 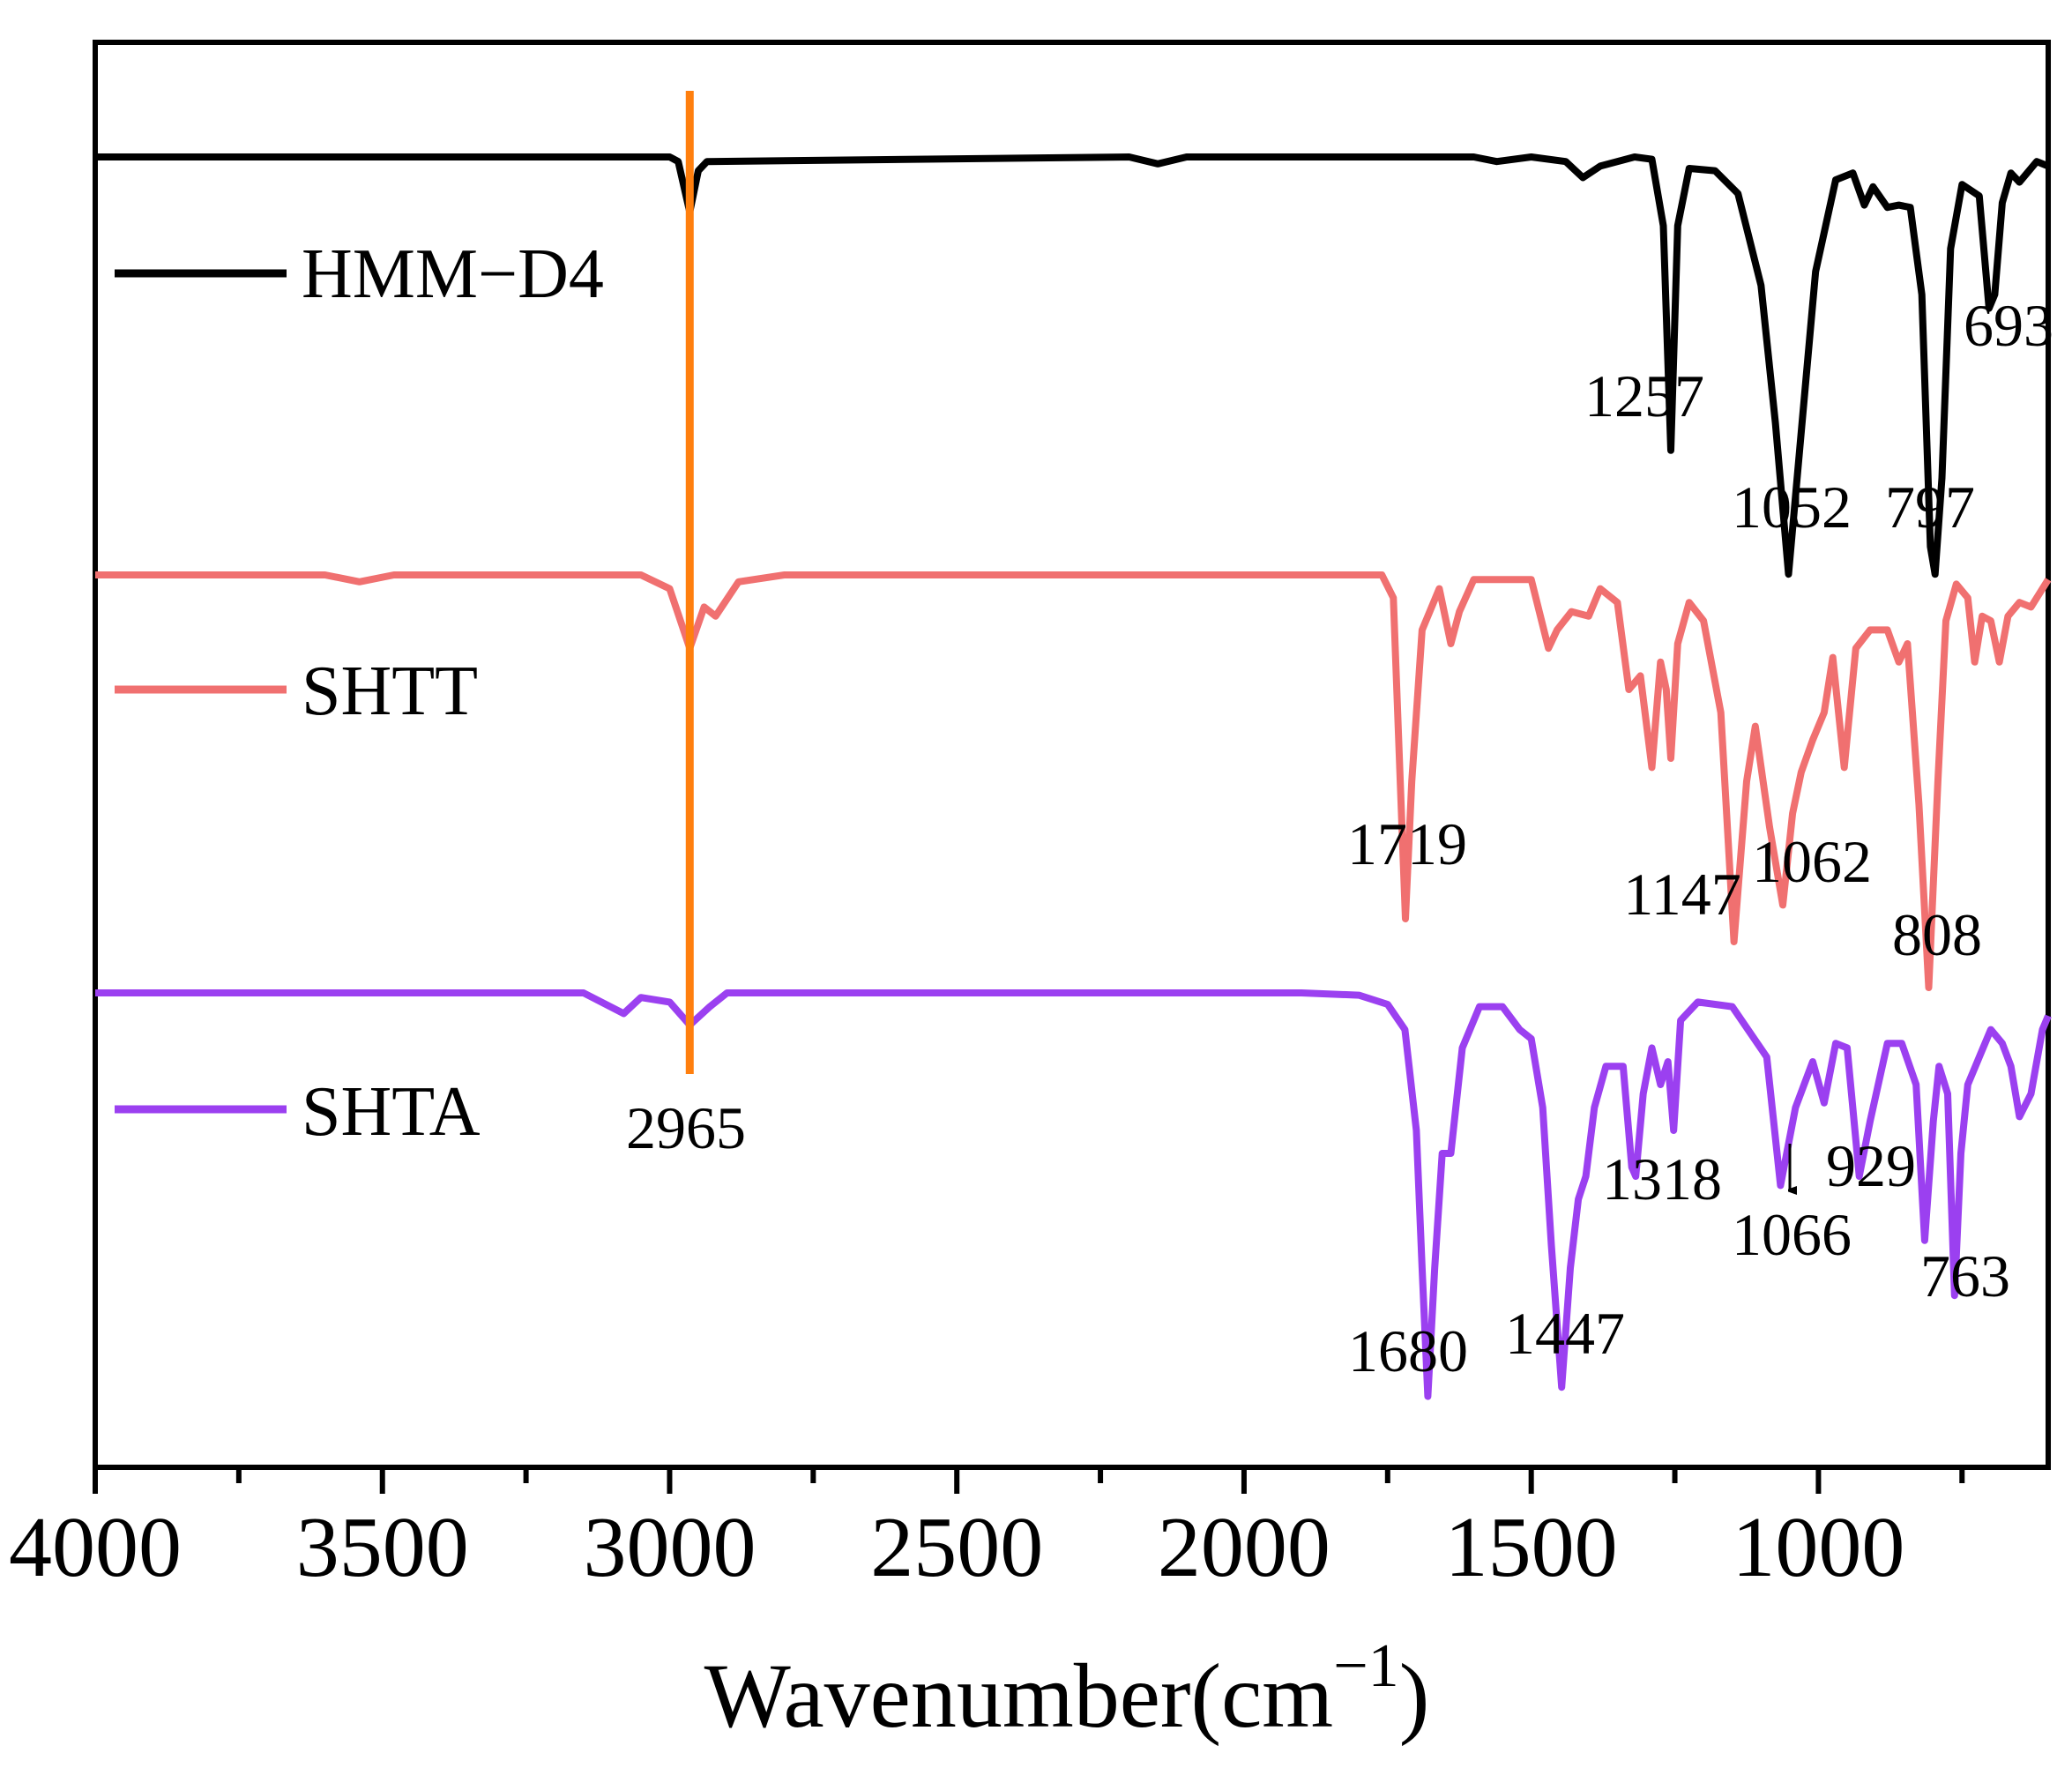 I want to click on x-axis-label: Wavenumber(cm−1), so click(x=1067, y=1689).